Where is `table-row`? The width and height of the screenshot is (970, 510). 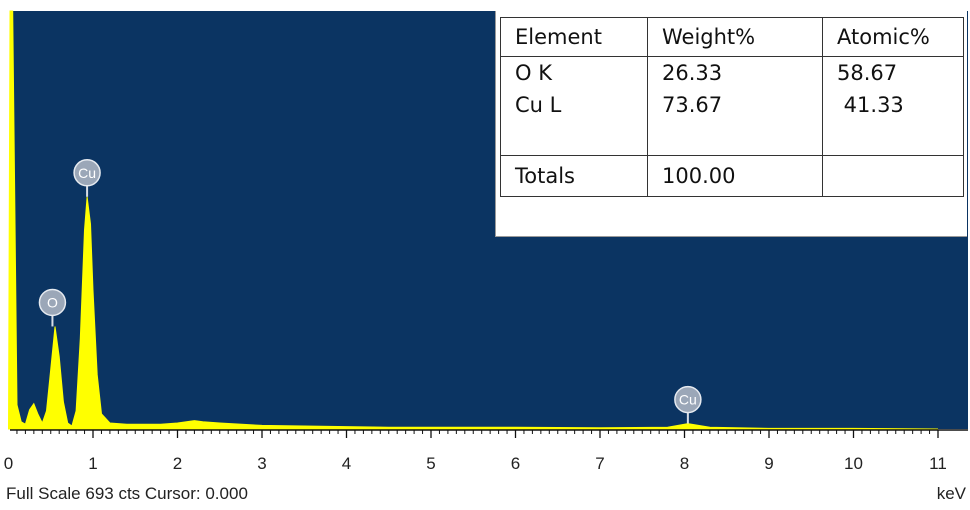
table-row is located at coordinates (732, 138).